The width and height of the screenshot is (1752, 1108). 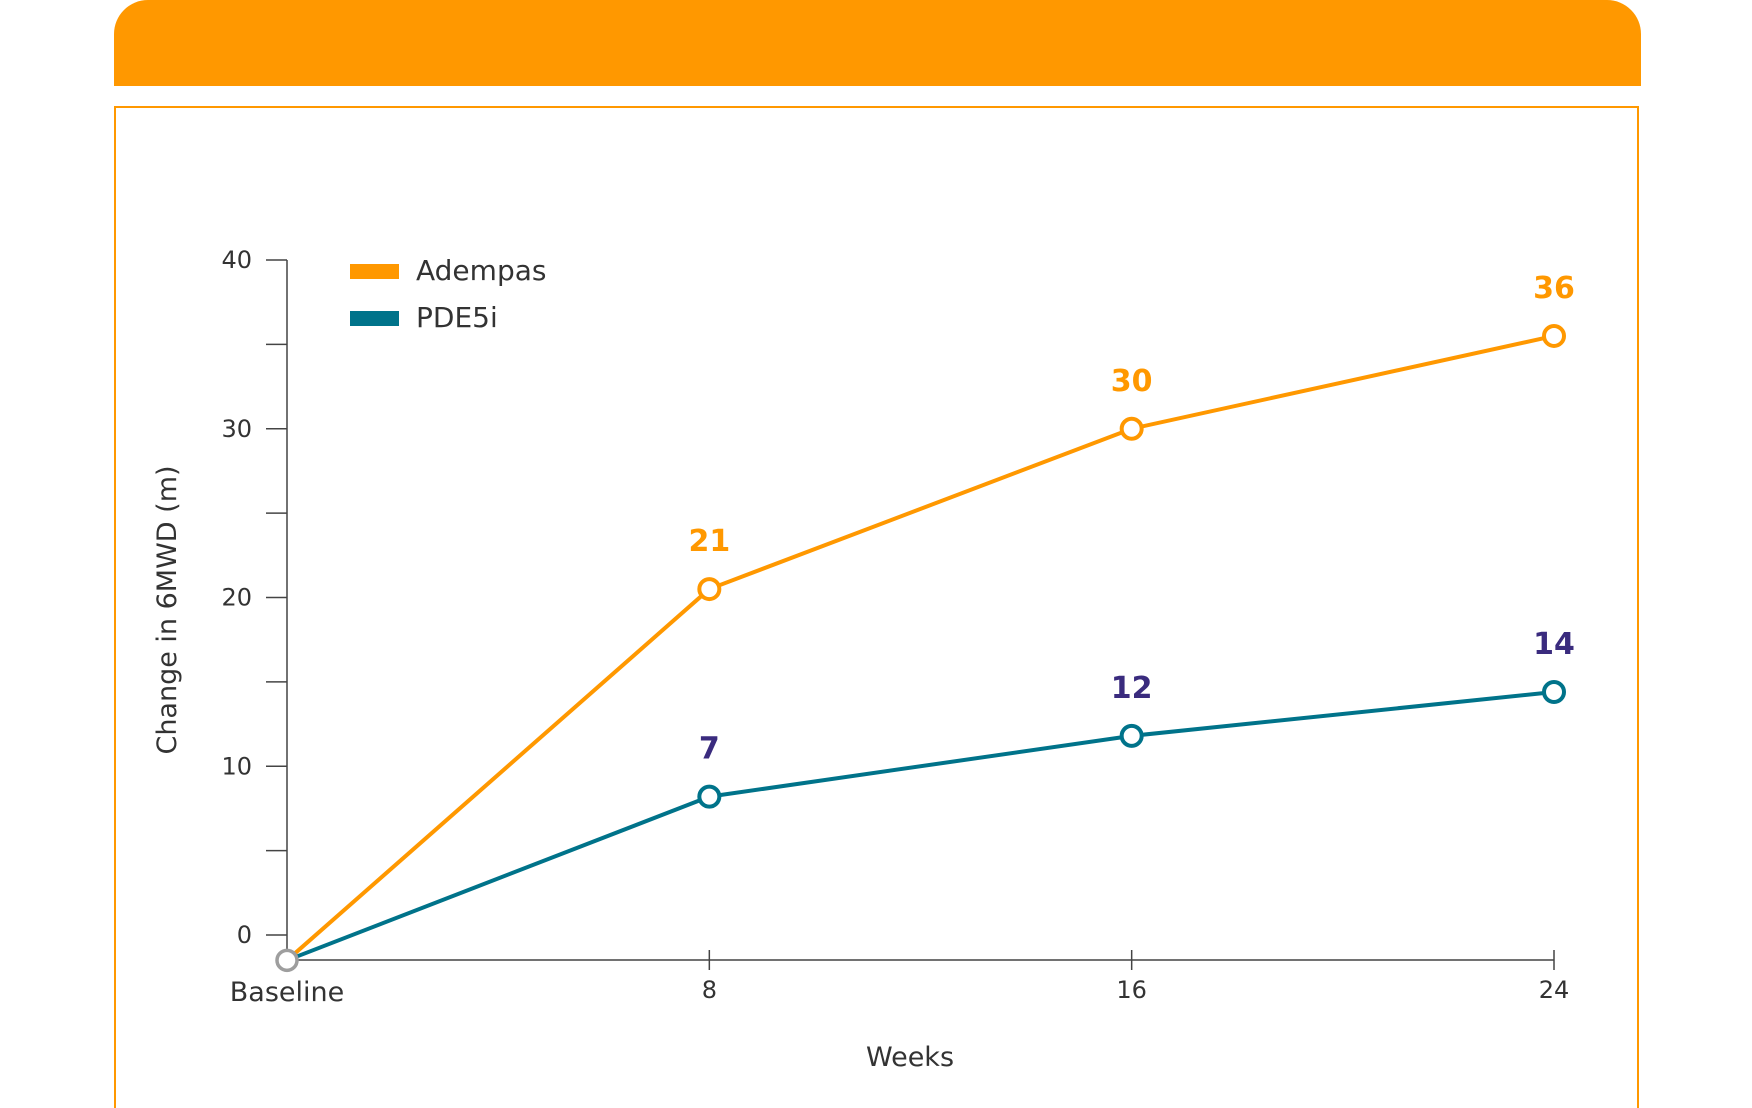 I want to click on y-axis-title: Change in 6MWD (m), so click(x=167, y=609).